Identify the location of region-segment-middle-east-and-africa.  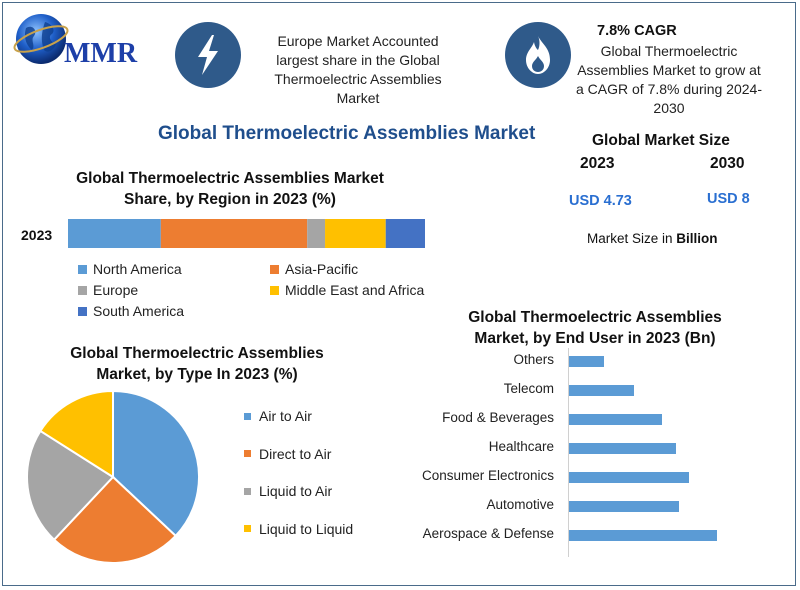
(355, 233).